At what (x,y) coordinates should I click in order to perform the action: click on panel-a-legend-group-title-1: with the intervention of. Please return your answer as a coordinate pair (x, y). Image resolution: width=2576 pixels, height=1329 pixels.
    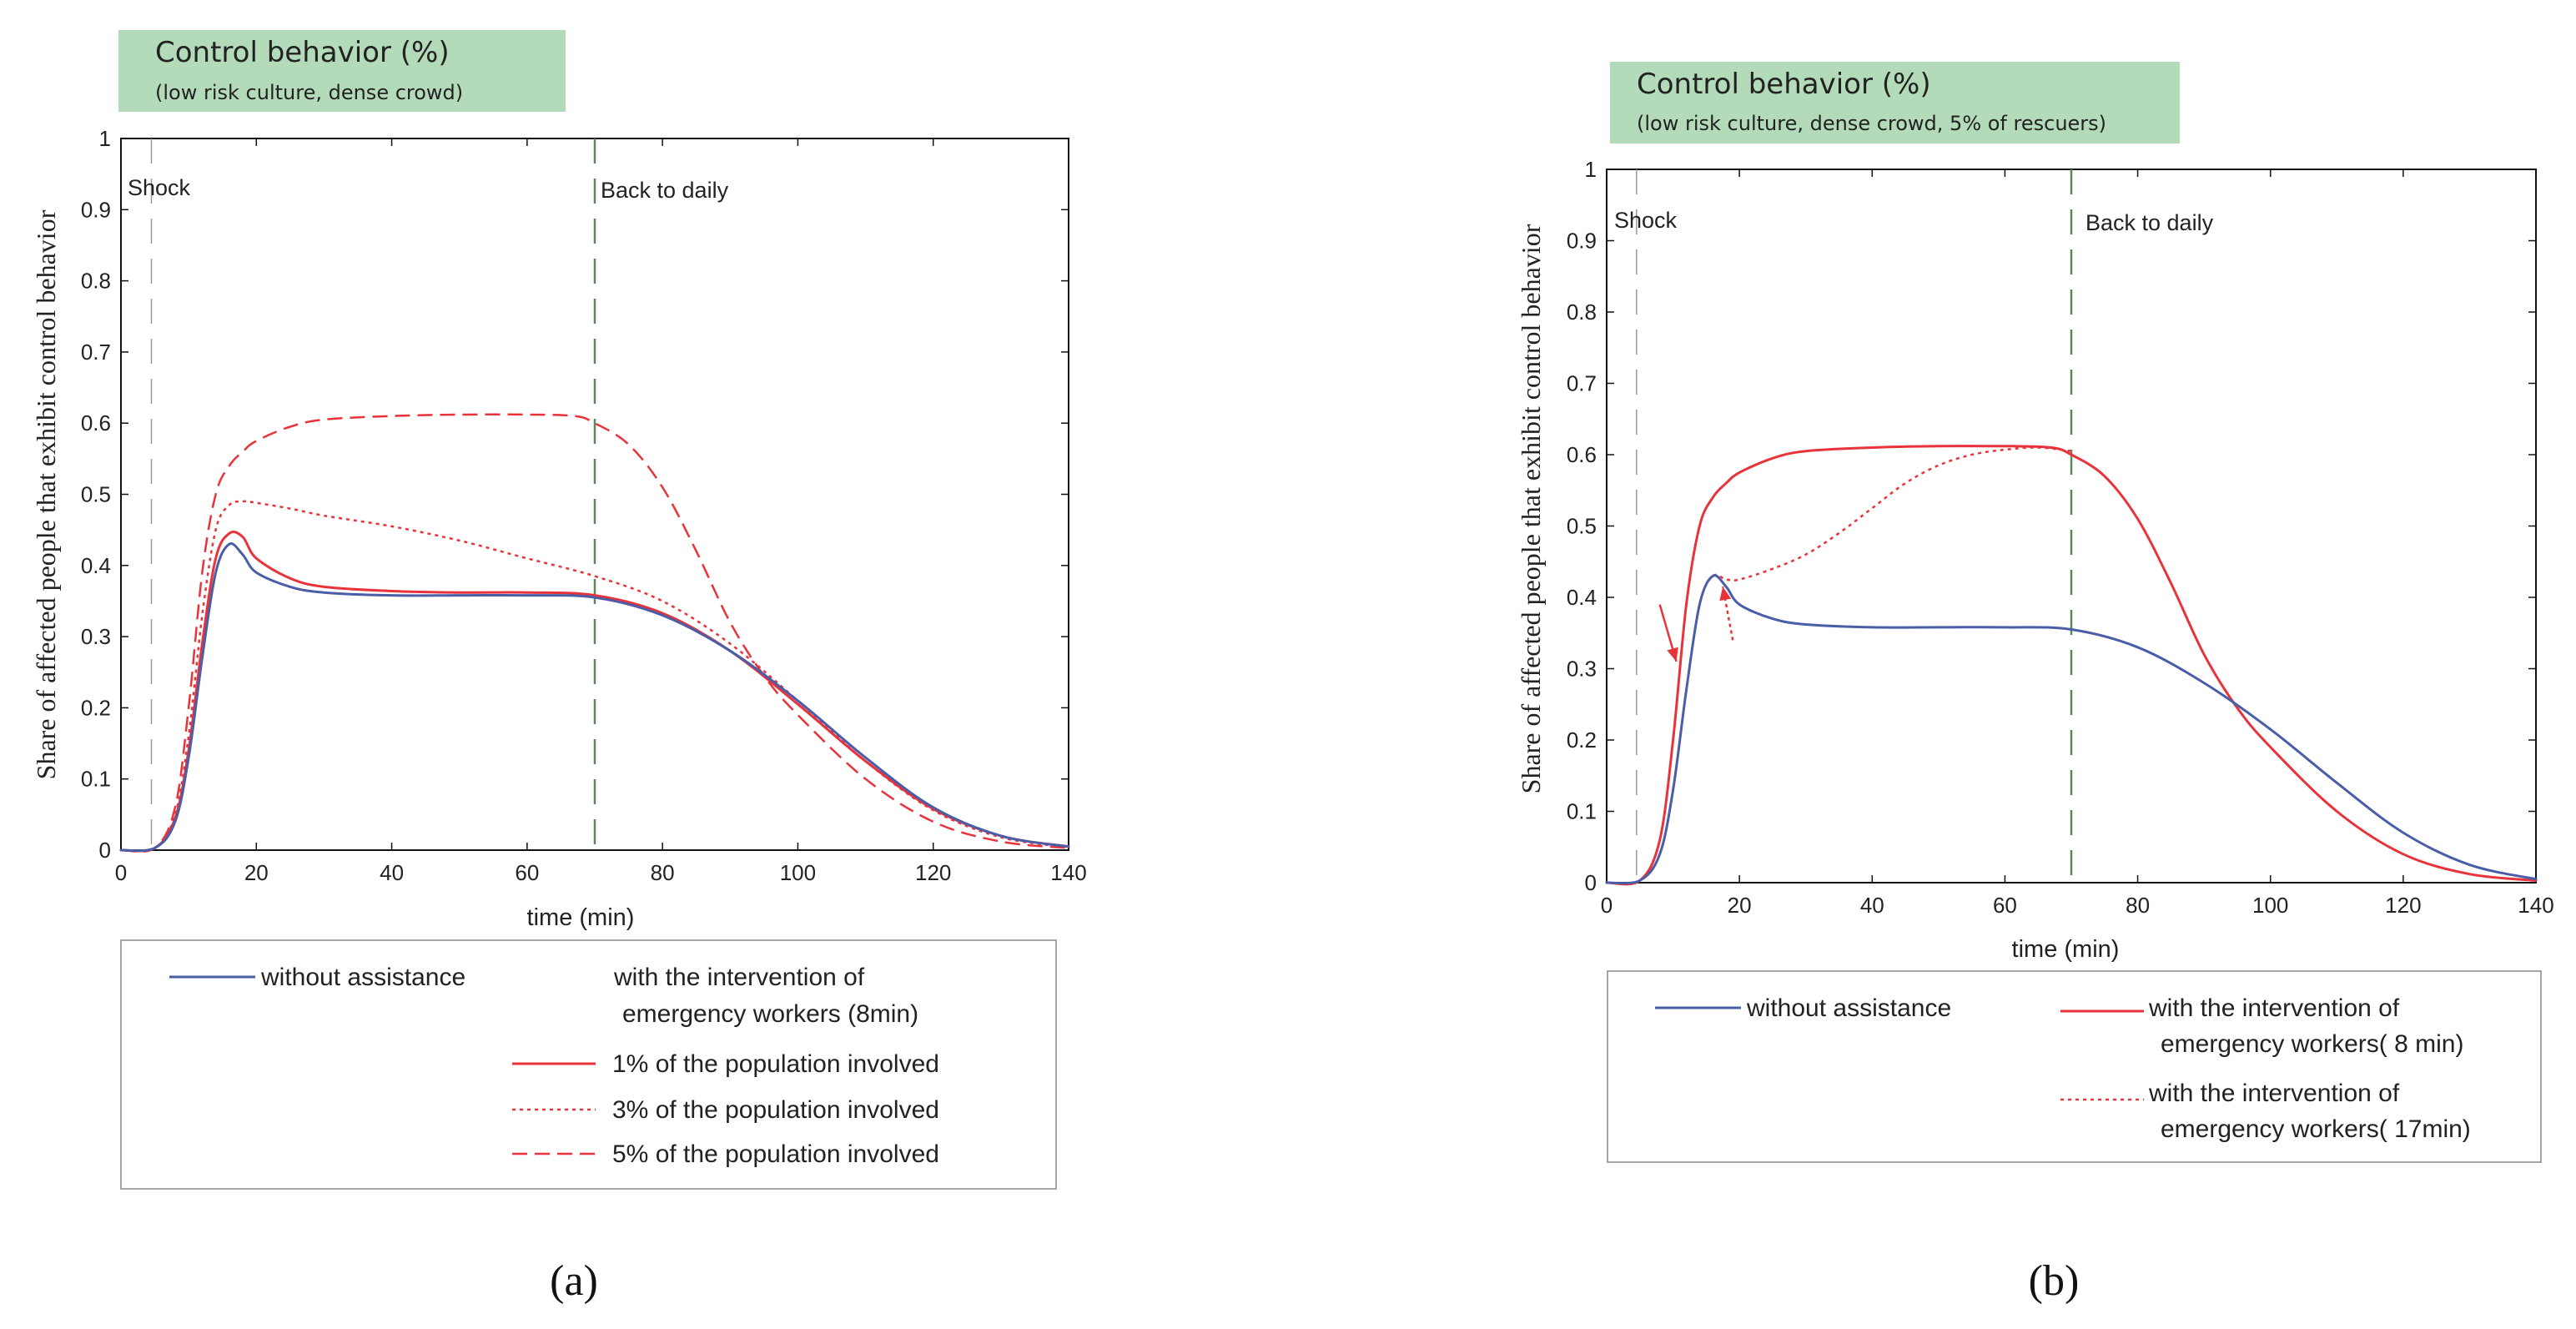
    Looking at the image, I should click on (739, 977).